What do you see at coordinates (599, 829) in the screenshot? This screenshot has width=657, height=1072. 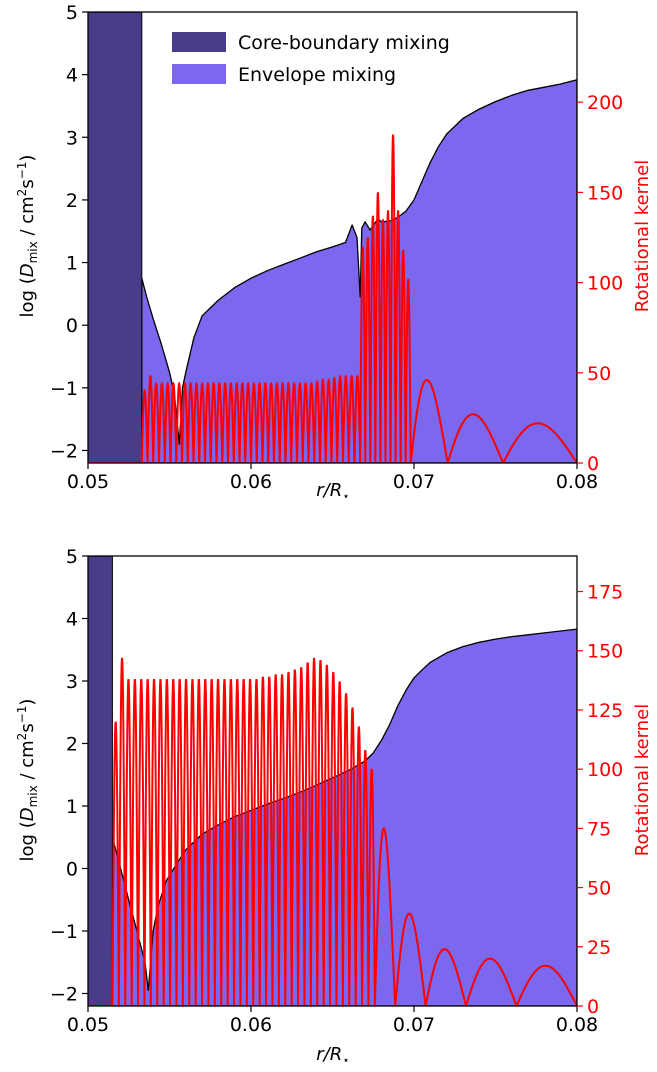 I see `y2-tick-label: 75` at bounding box center [599, 829].